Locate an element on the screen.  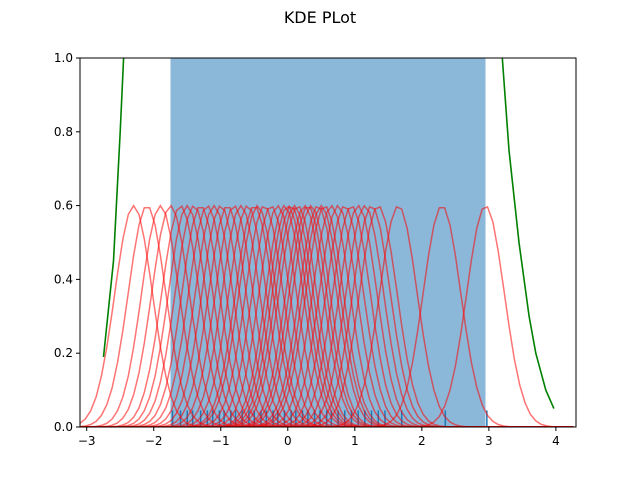
y-tick-label: 0.0 is located at coordinates (63, 427).